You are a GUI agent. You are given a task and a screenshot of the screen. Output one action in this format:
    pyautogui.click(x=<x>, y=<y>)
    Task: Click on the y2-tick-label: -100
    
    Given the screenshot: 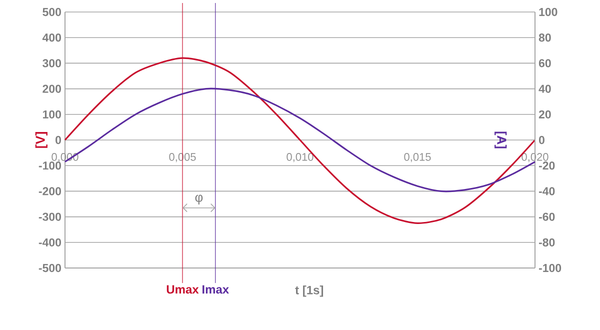 What is the action you would take?
    pyautogui.click(x=550, y=268)
    